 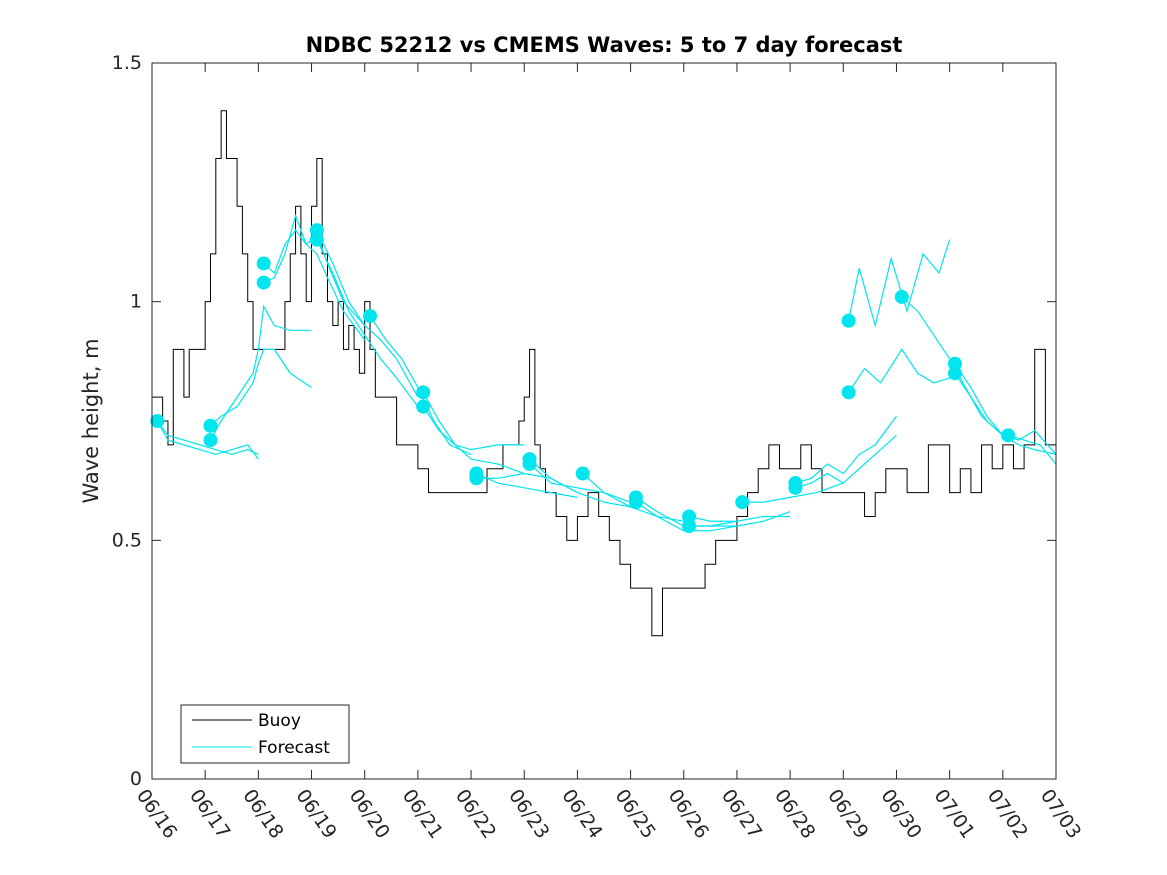 What do you see at coordinates (136, 779) in the screenshot?
I see `y-tick-label: 0` at bounding box center [136, 779].